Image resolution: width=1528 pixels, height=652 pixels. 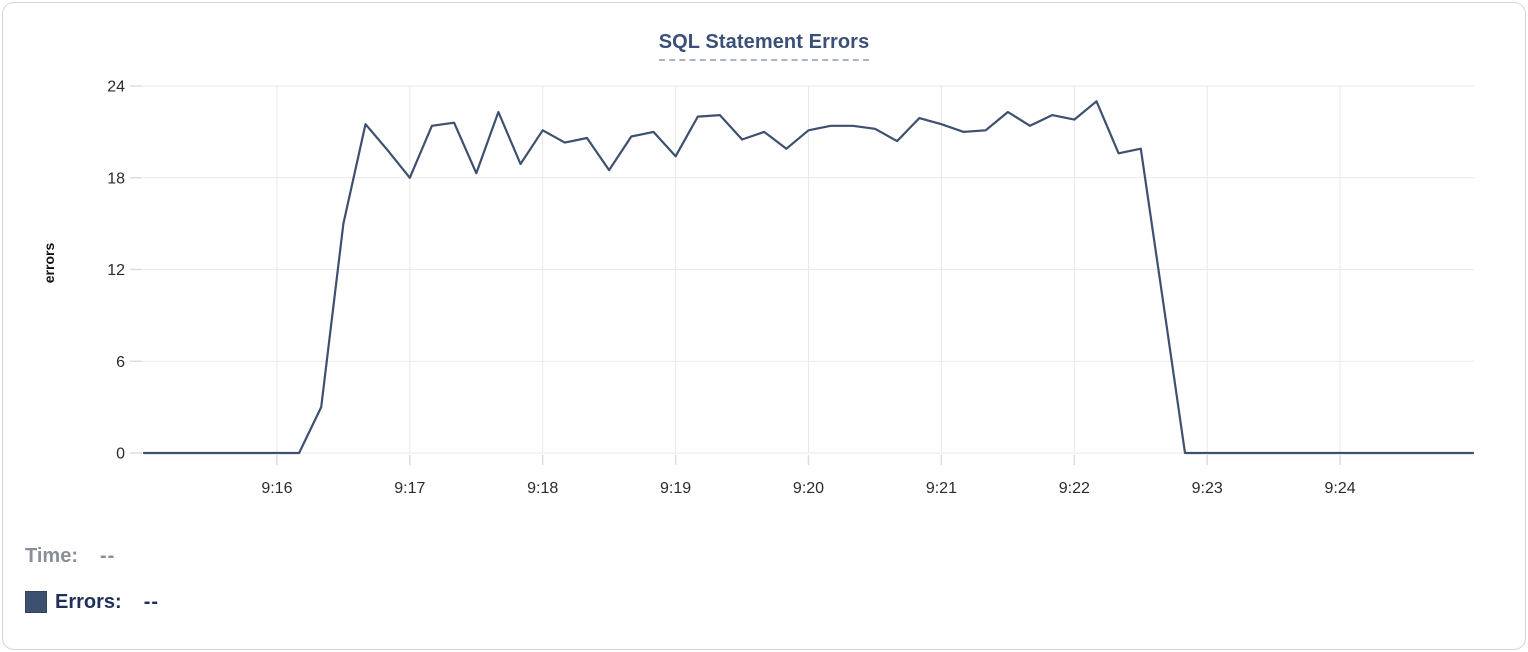 What do you see at coordinates (120, 362) in the screenshot?
I see `y-tick-label: 6` at bounding box center [120, 362].